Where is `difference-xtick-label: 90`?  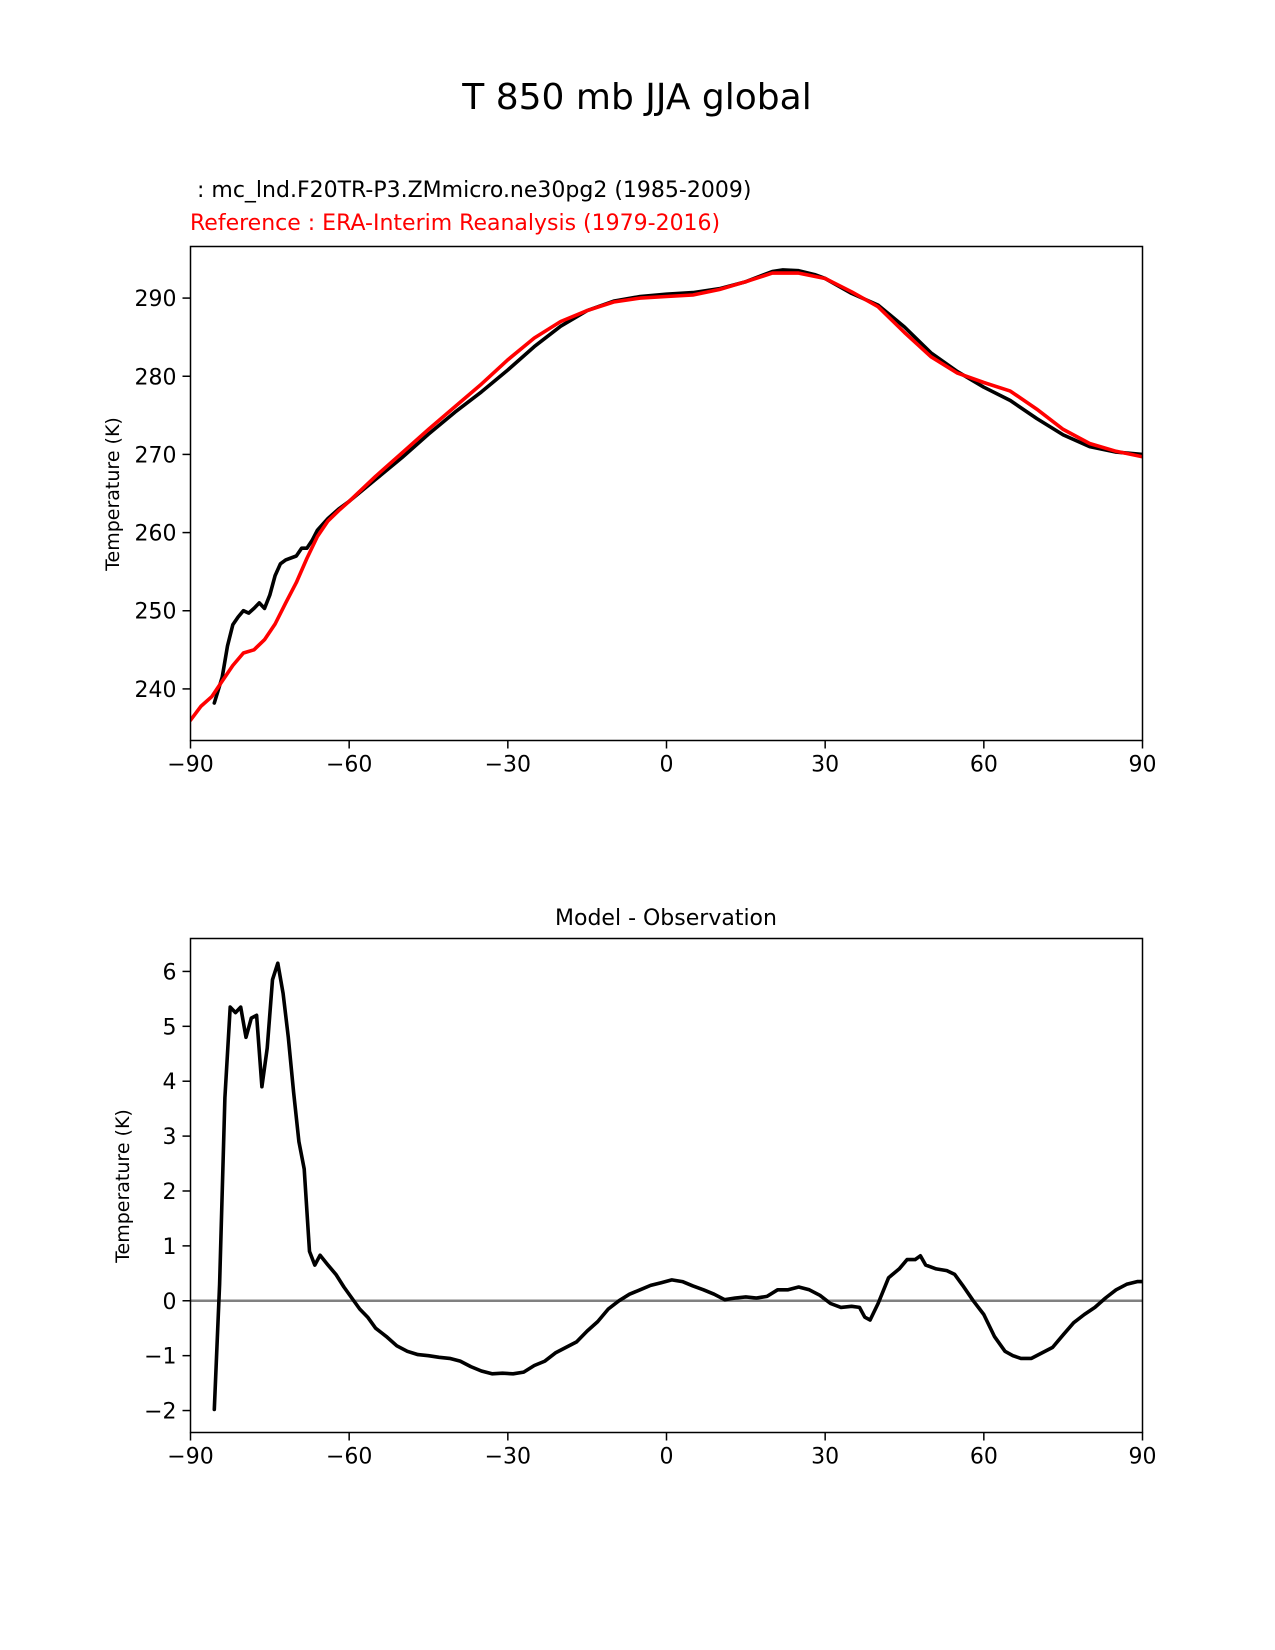 difference-xtick-label: 90 is located at coordinates (1143, 1457).